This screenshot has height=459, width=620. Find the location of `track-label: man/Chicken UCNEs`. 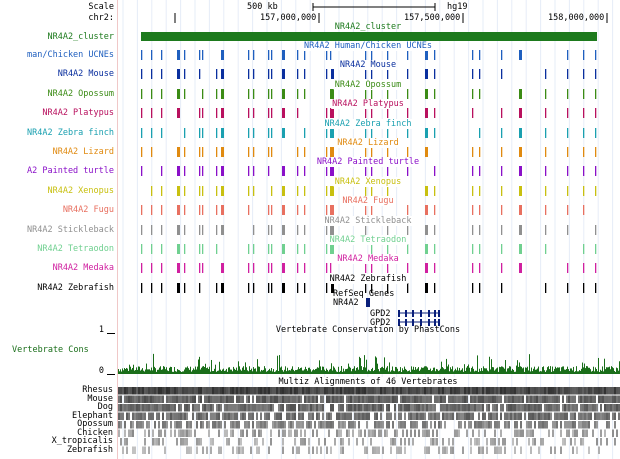

track-label: man/Chicken UCNEs is located at coordinates (70, 55).